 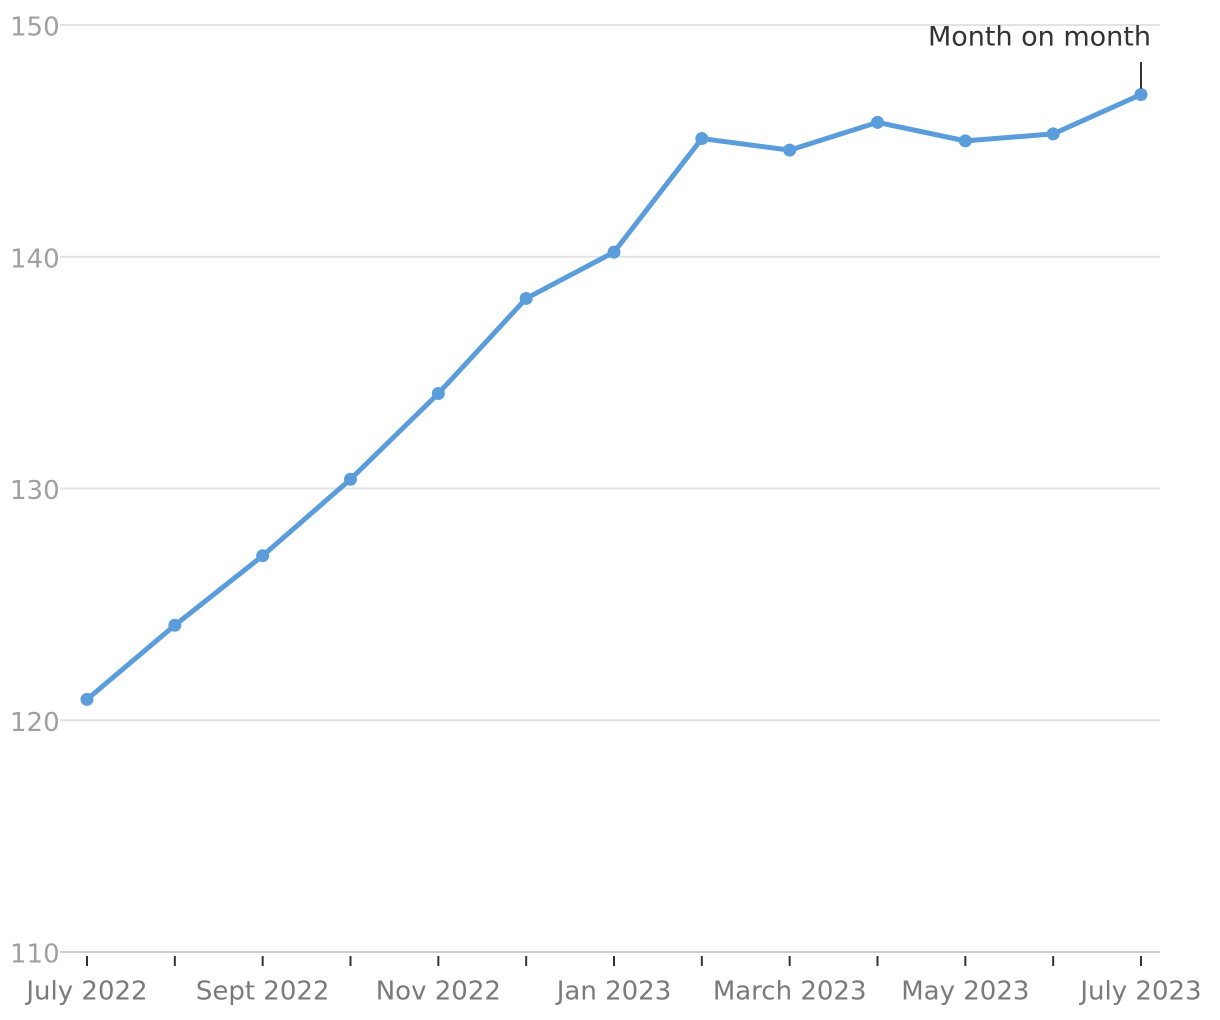 I want to click on y-tick-label: 110, so click(x=35, y=955).